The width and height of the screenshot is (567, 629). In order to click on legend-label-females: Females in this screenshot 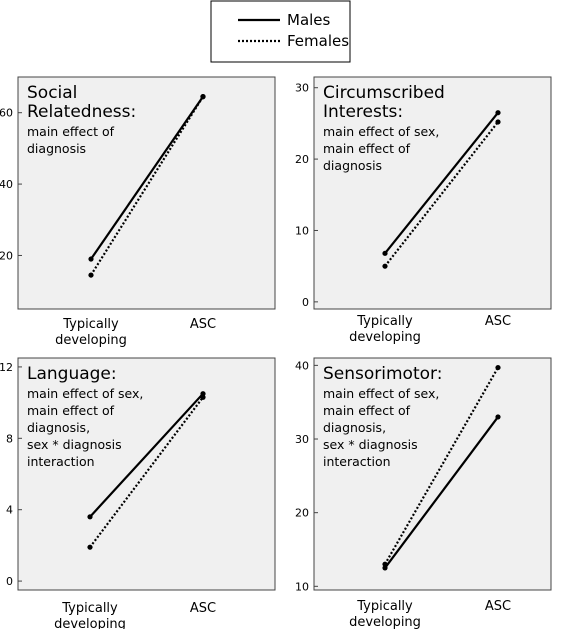, I will do `click(318, 41)`.